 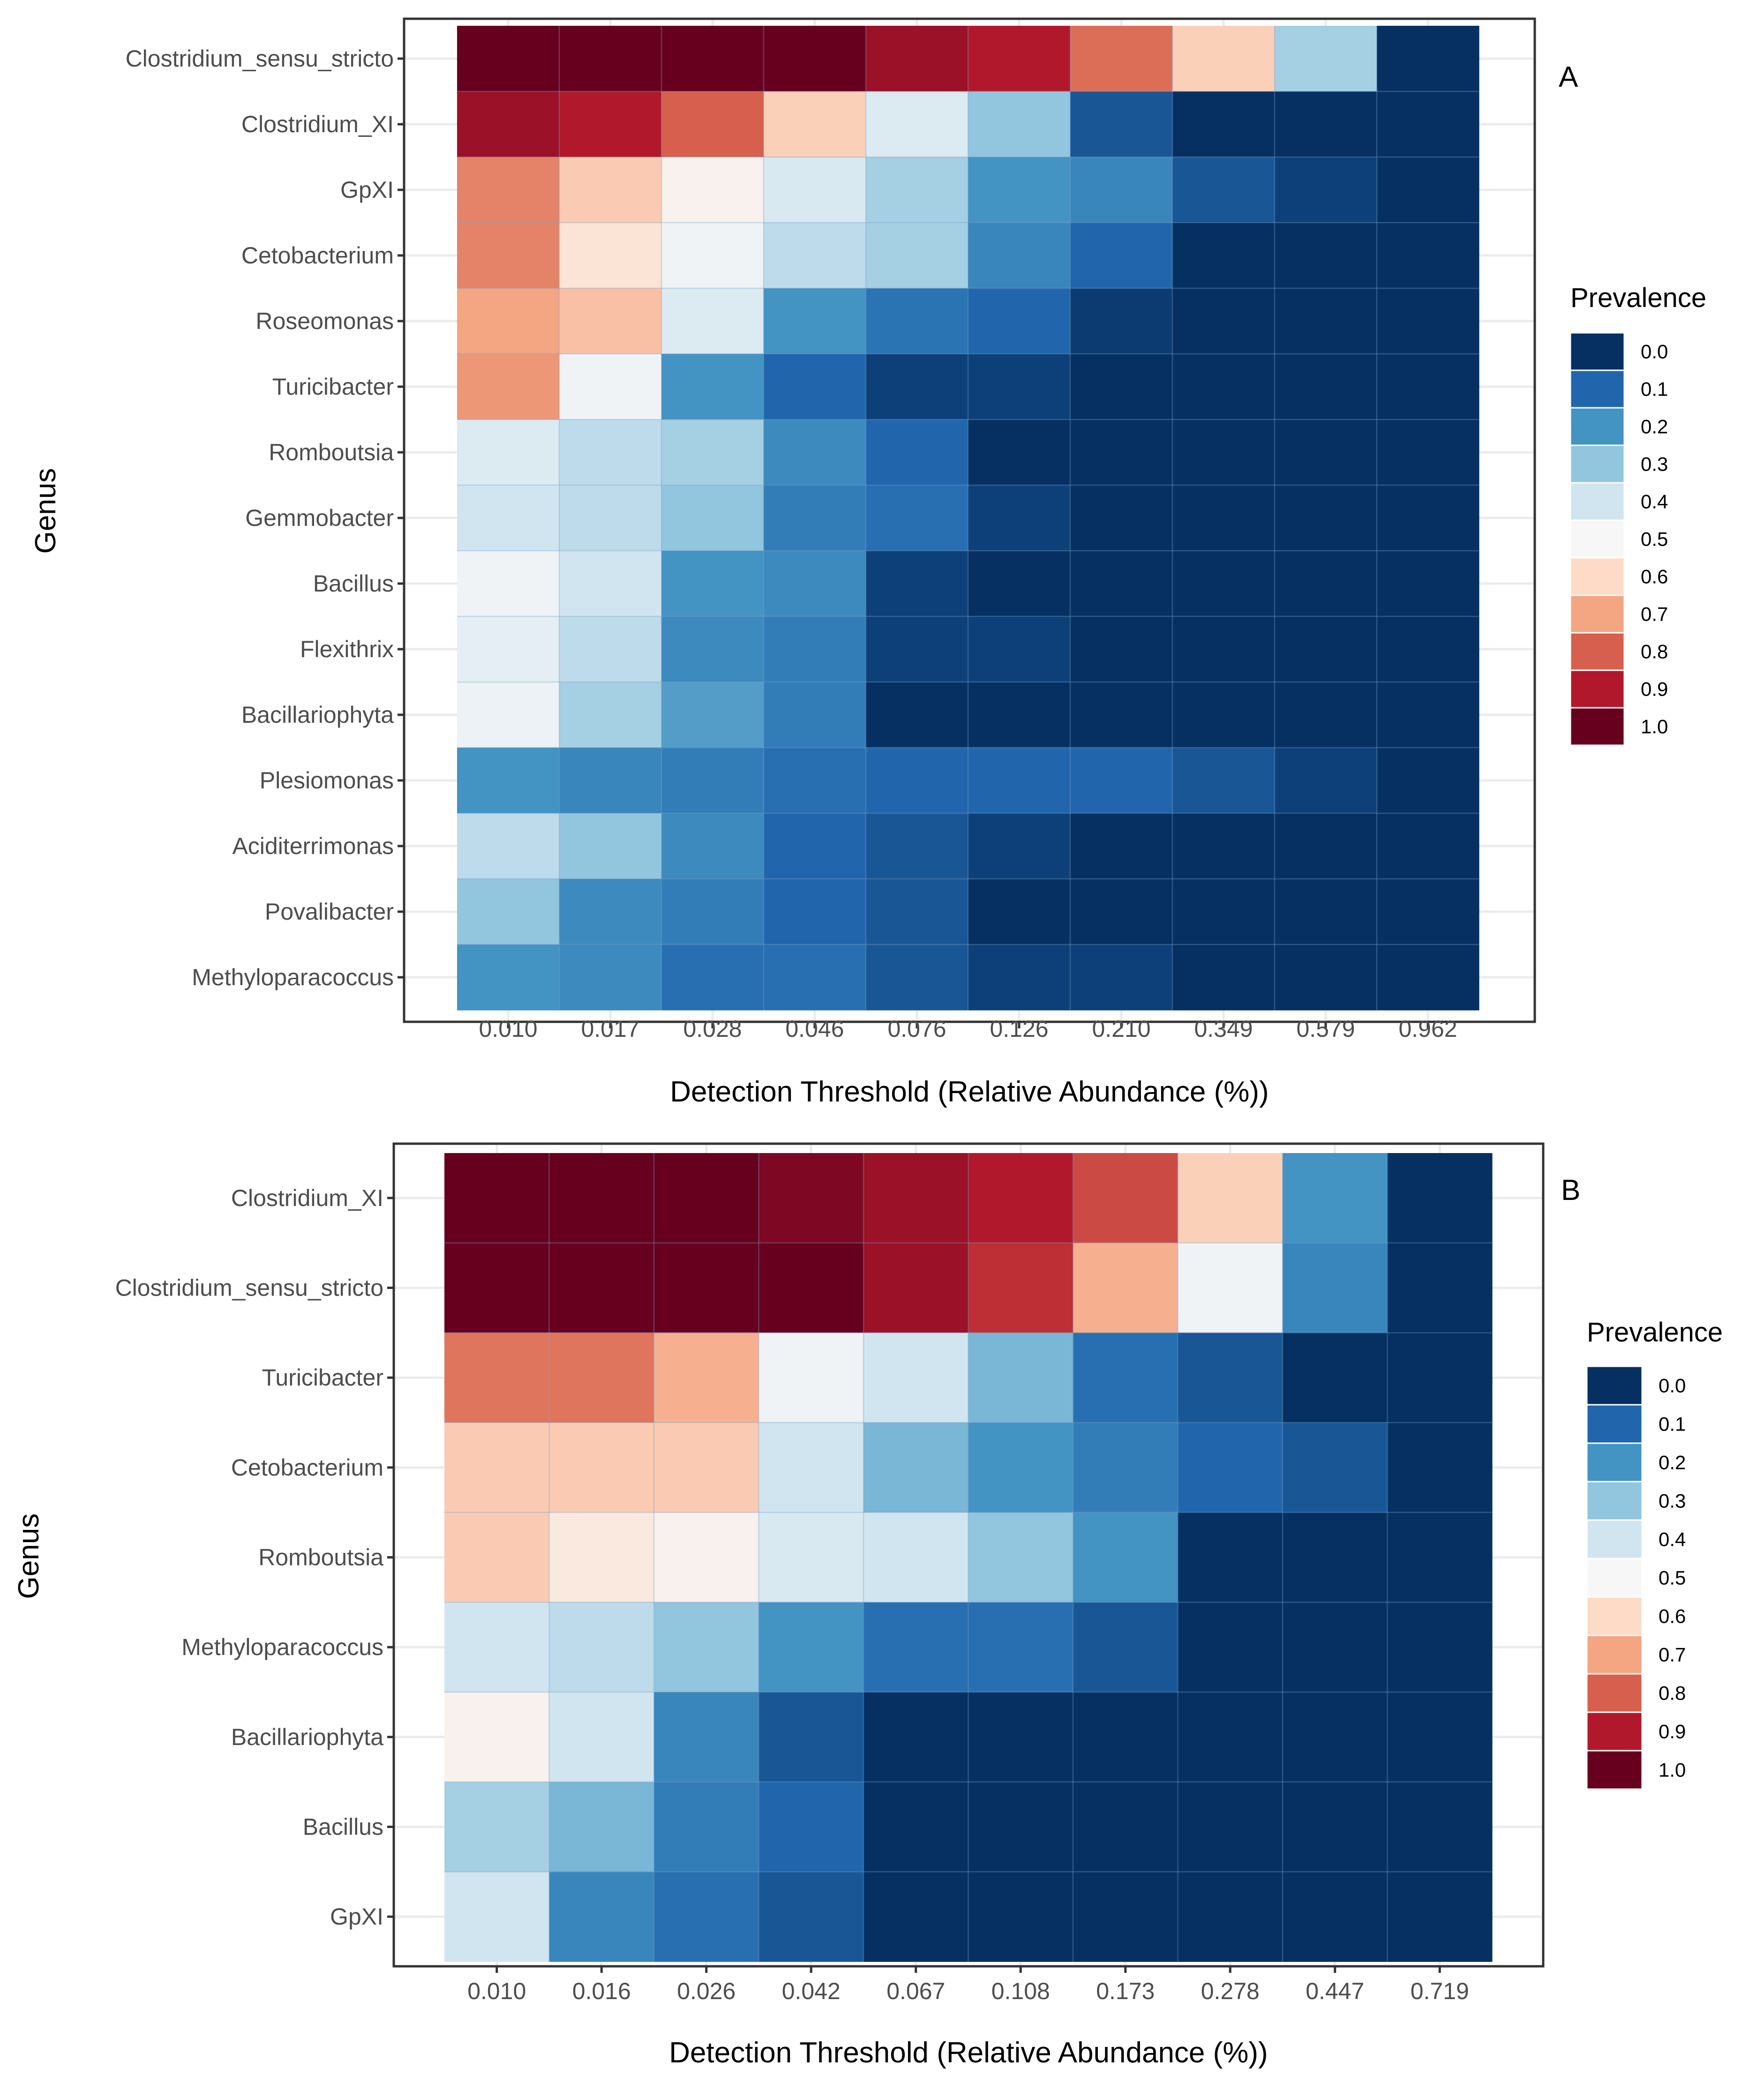 I want to click on y-tick-label: Cetobacterium, so click(x=317, y=256).